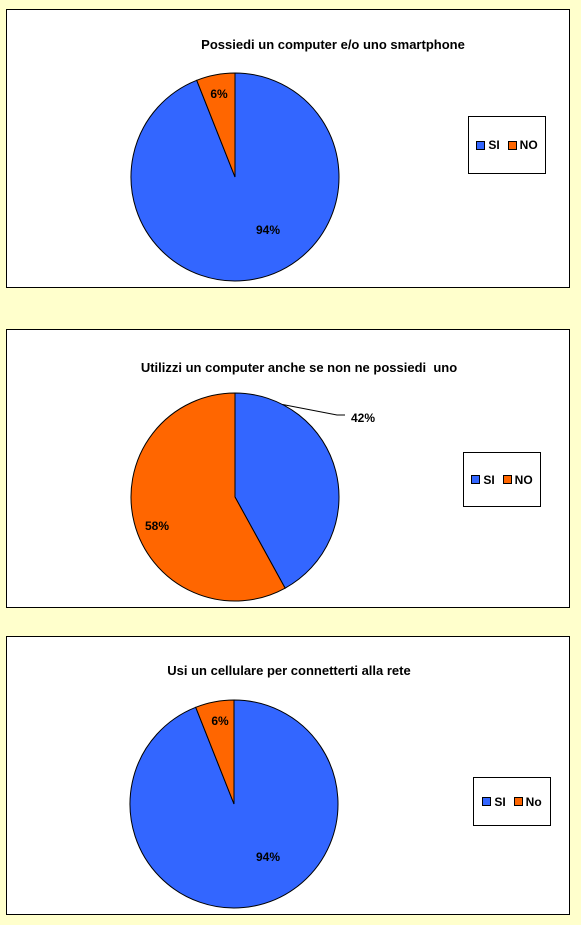 This screenshot has width=581, height=925. I want to click on chart-title: Possiedi un computer e/o uno smartphone, so click(333, 44).